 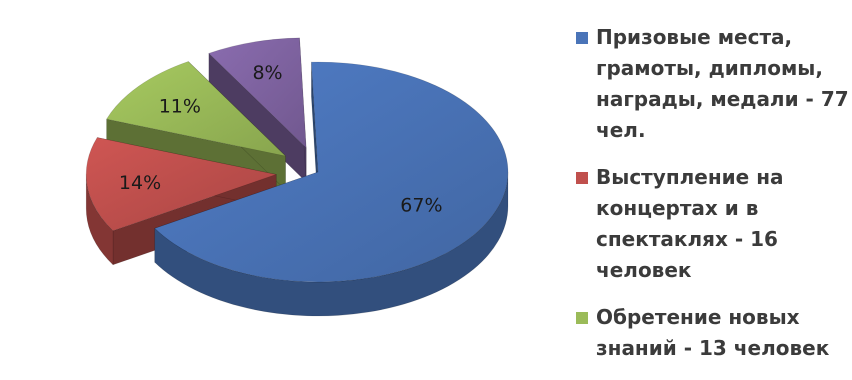 What do you see at coordinates (582, 38) in the screenshot?
I see `legend-swatch-prizes` at bounding box center [582, 38].